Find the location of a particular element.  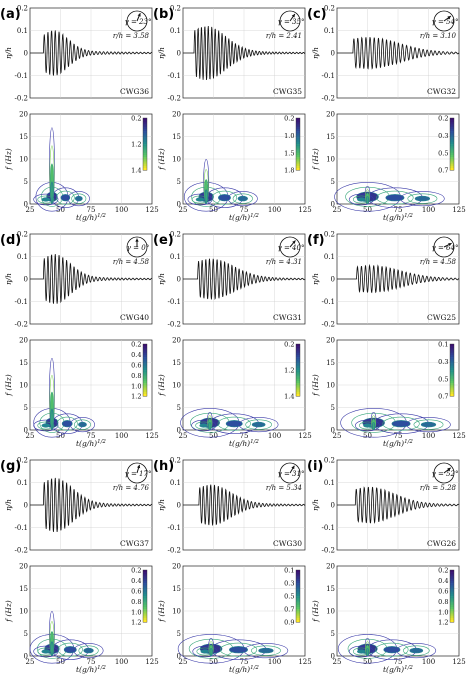

x-tick-label: 75 is located at coordinates (398, 436).